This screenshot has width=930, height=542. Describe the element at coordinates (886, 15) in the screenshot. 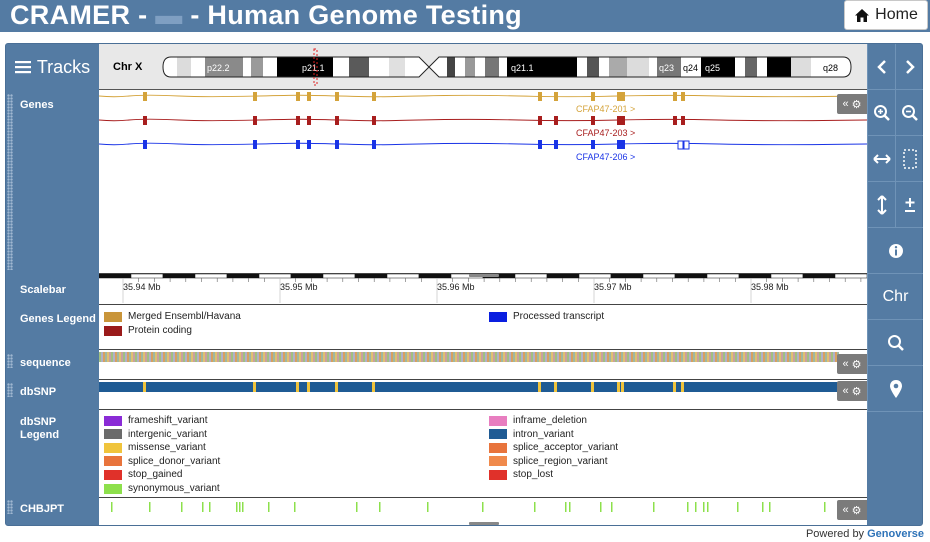

I see `home-button: Home` at that location.